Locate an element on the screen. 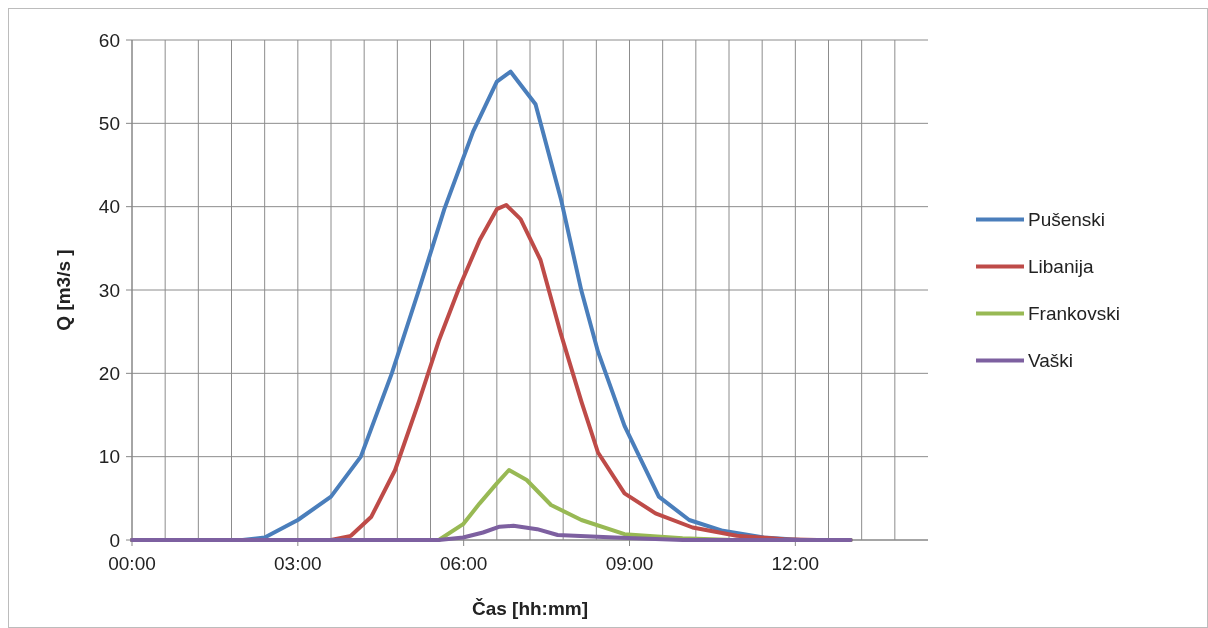  x-axis-title: Čas [hh:mm] is located at coordinates (530, 608).